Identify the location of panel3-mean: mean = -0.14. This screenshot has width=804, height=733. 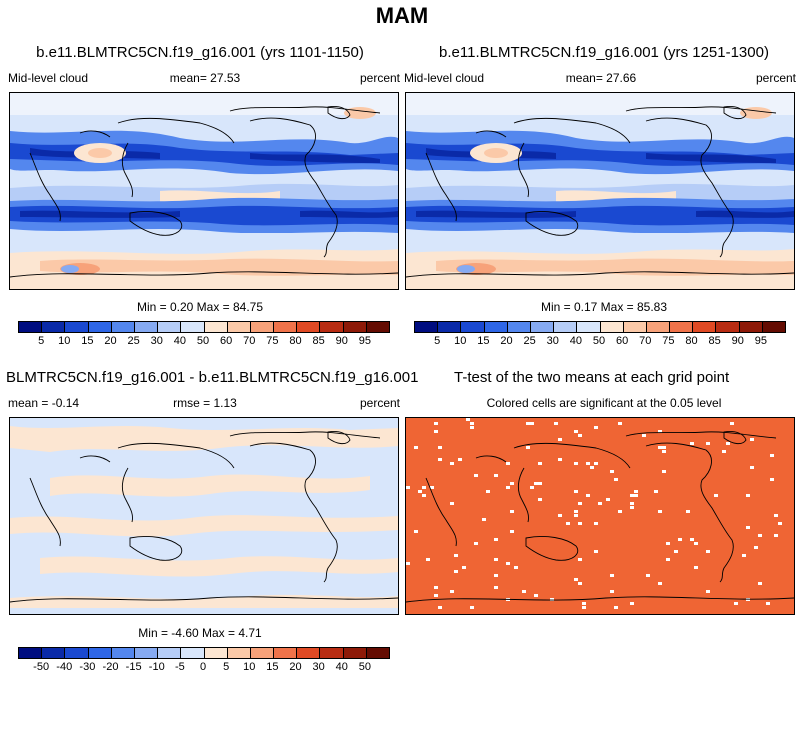
(44, 403).